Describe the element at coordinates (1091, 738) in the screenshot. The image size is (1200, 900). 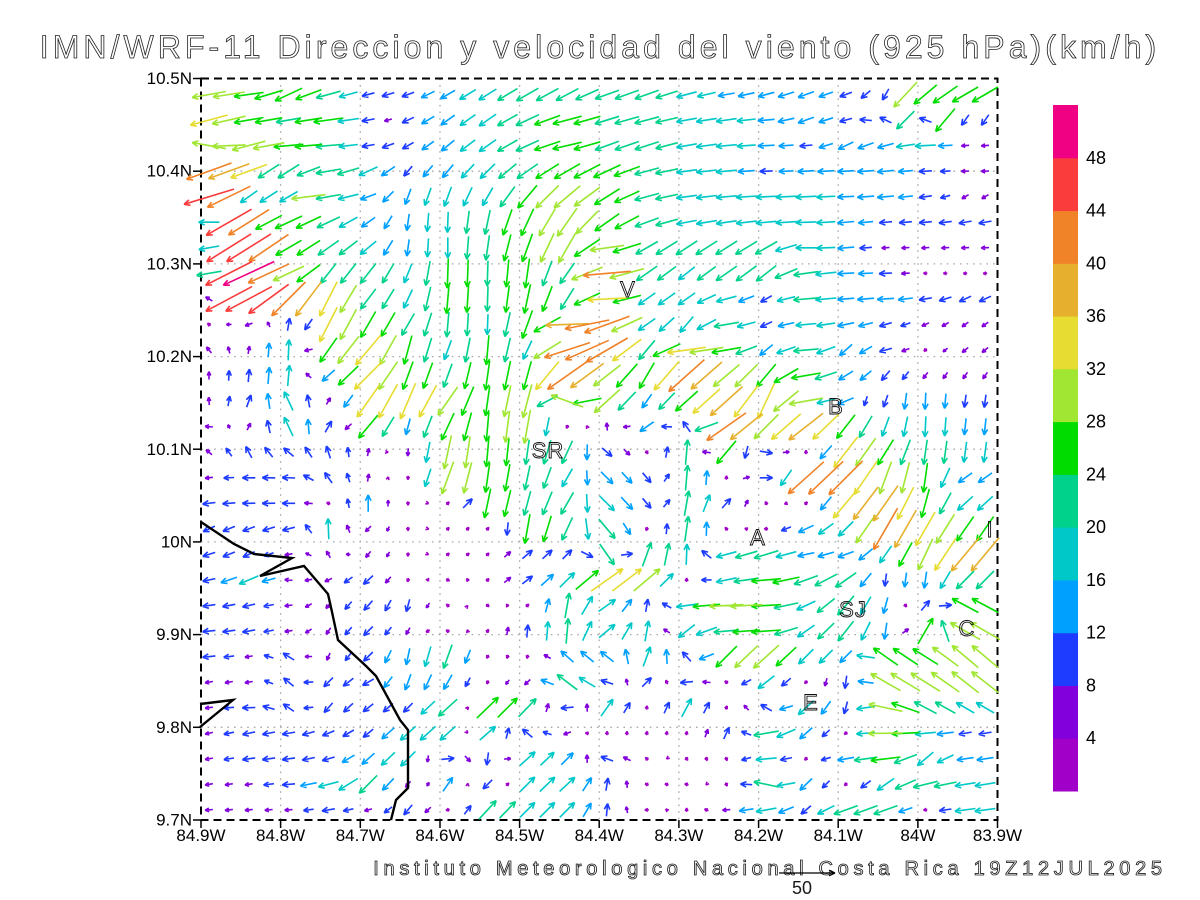
I see `svg-text: 4` at that location.